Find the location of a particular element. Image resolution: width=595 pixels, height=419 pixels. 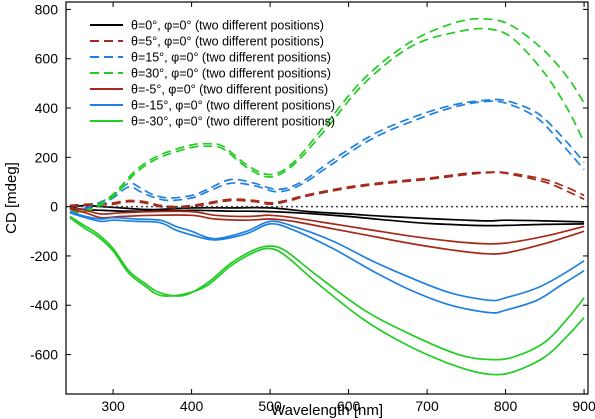

legend-label-3: θ=30°, φ=0° (two different positions) is located at coordinates (231, 74).